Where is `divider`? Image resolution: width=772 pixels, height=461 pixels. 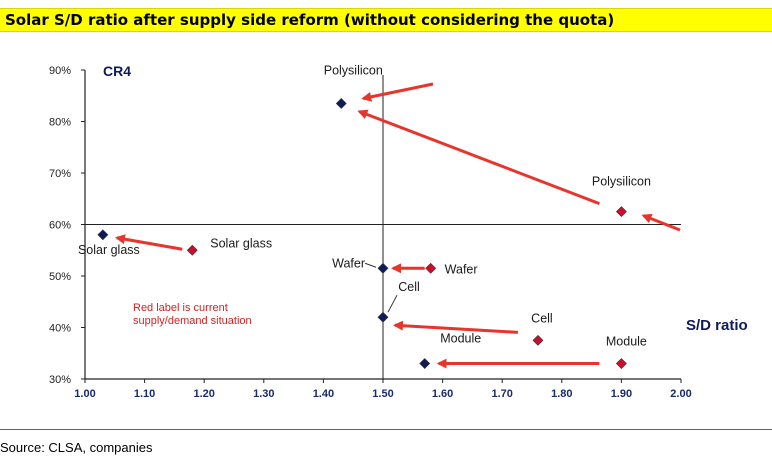
divider is located at coordinates (386, 429).